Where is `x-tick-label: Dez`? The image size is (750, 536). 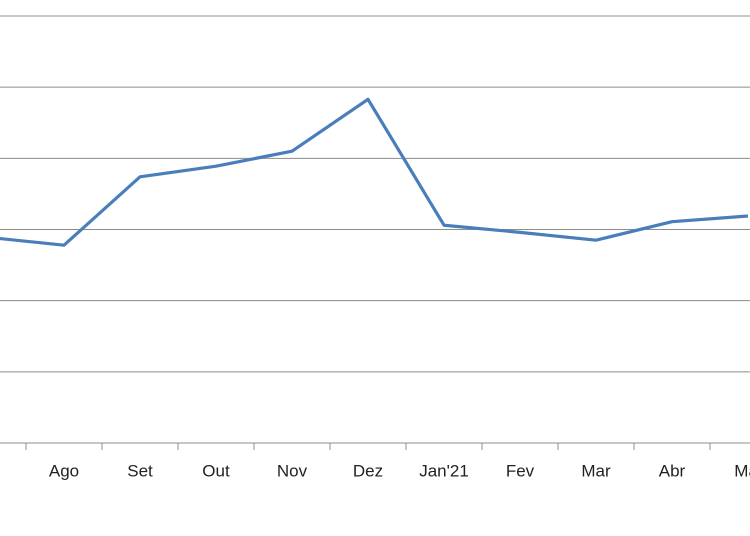 x-tick-label: Dez is located at coordinates (368, 470).